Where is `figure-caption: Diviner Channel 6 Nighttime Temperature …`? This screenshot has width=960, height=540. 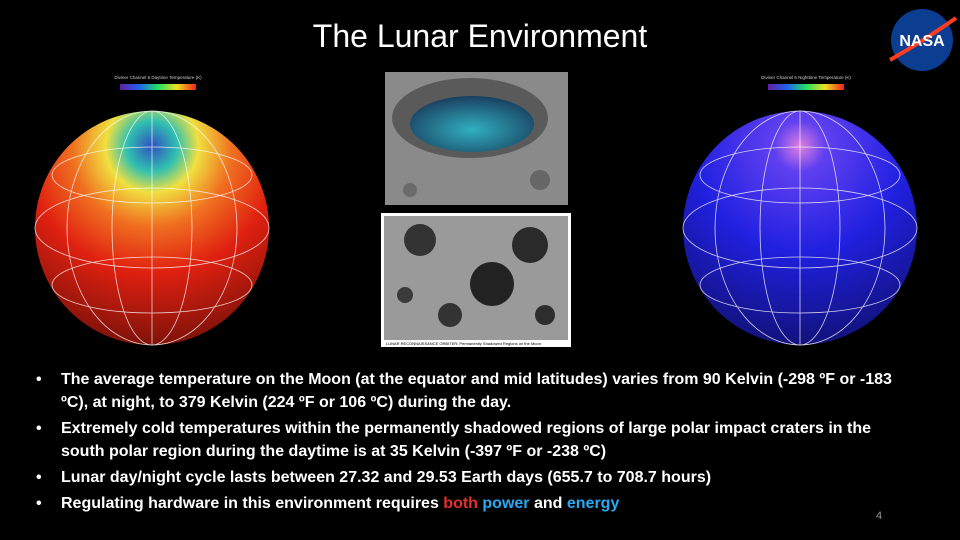 figure-caption: Diviner Channel 6 Nighttime Temperature … is located at coordinates (806, 77).